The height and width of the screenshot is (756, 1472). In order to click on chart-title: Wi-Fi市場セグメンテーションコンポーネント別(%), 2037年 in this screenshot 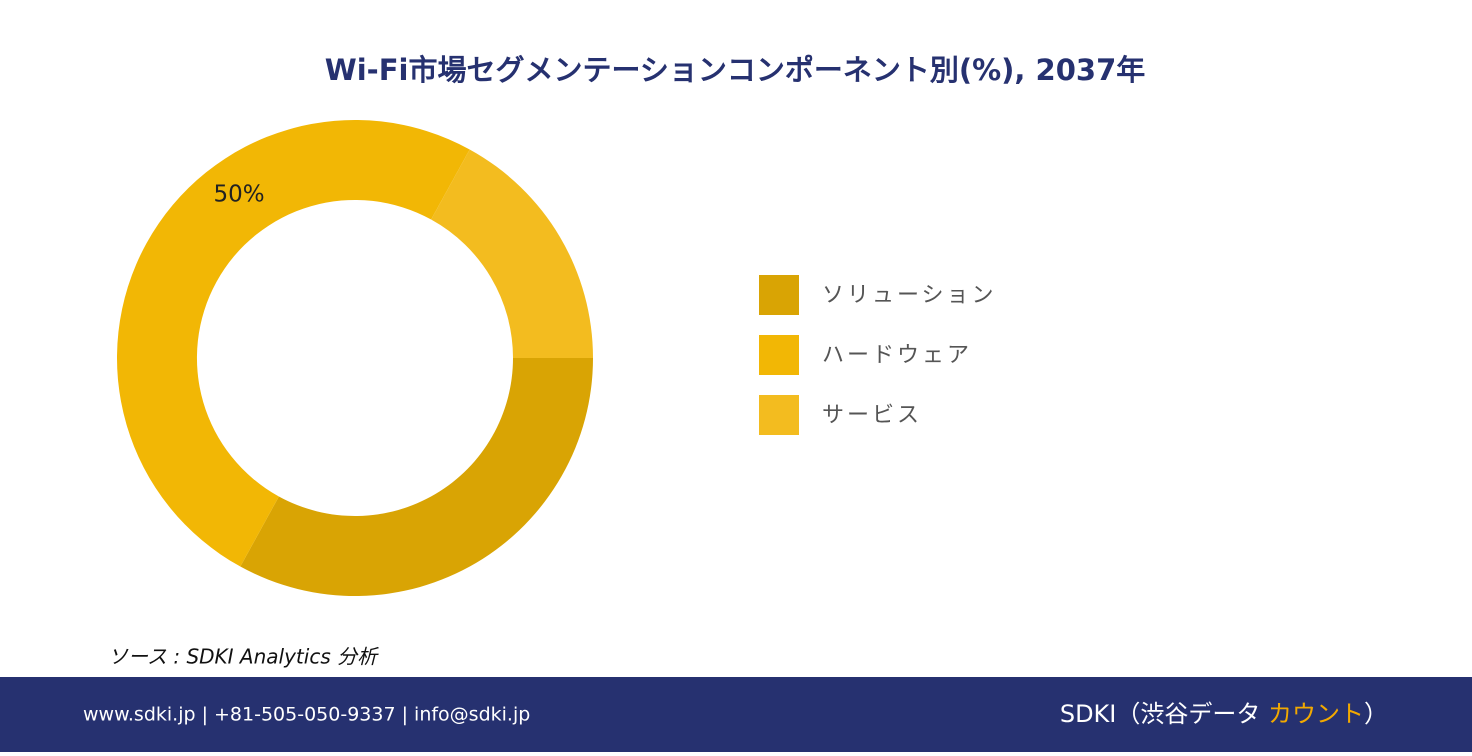, I will do `click(735, 70)`.